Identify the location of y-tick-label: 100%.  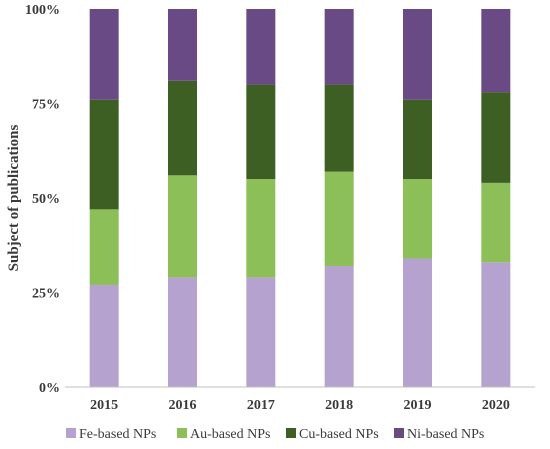
(42, 10).